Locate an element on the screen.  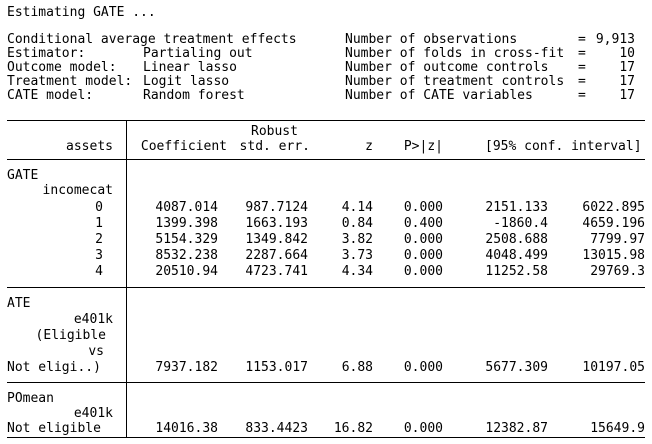
summary-value-treatment-model: Logit lasso is located at coordinates (186, 81).